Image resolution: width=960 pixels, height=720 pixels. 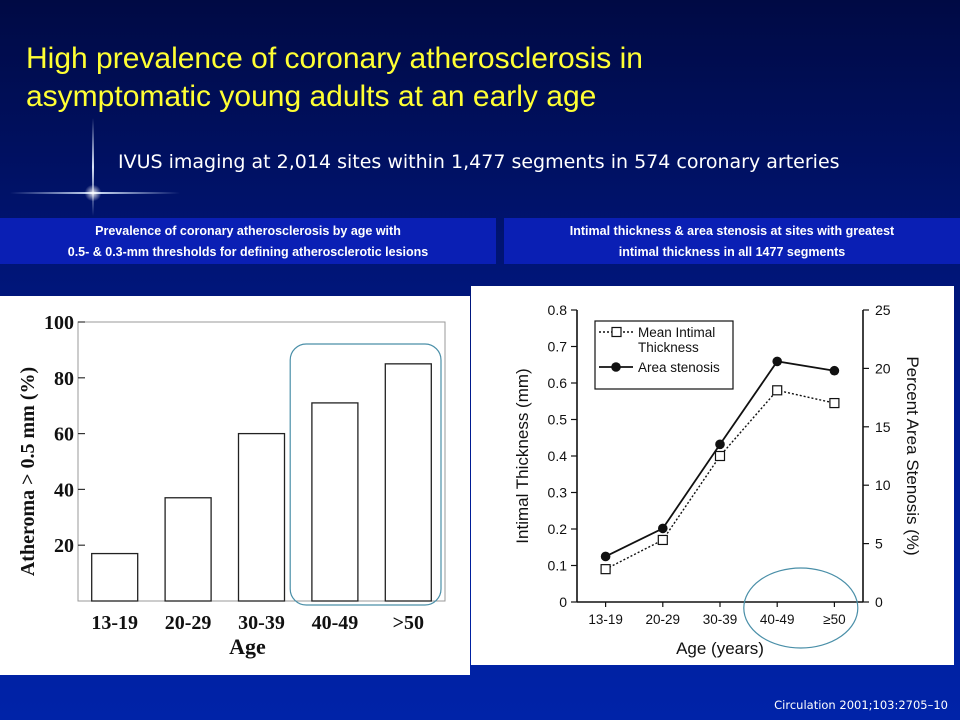 I want to click on right-tick-label: 15, so click(x=883, y=427).